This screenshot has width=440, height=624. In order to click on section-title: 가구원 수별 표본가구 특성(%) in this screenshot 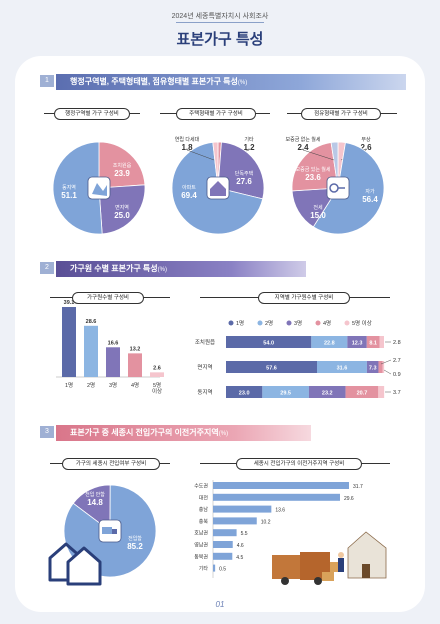, I will do `click(181, 269)`.